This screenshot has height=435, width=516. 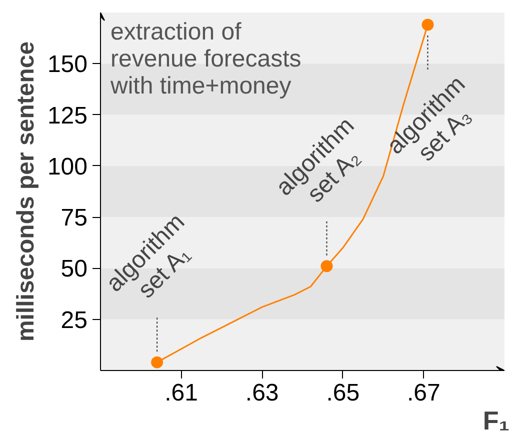 I want to click on y-tick-label: 75, so click(x=74, y=218).